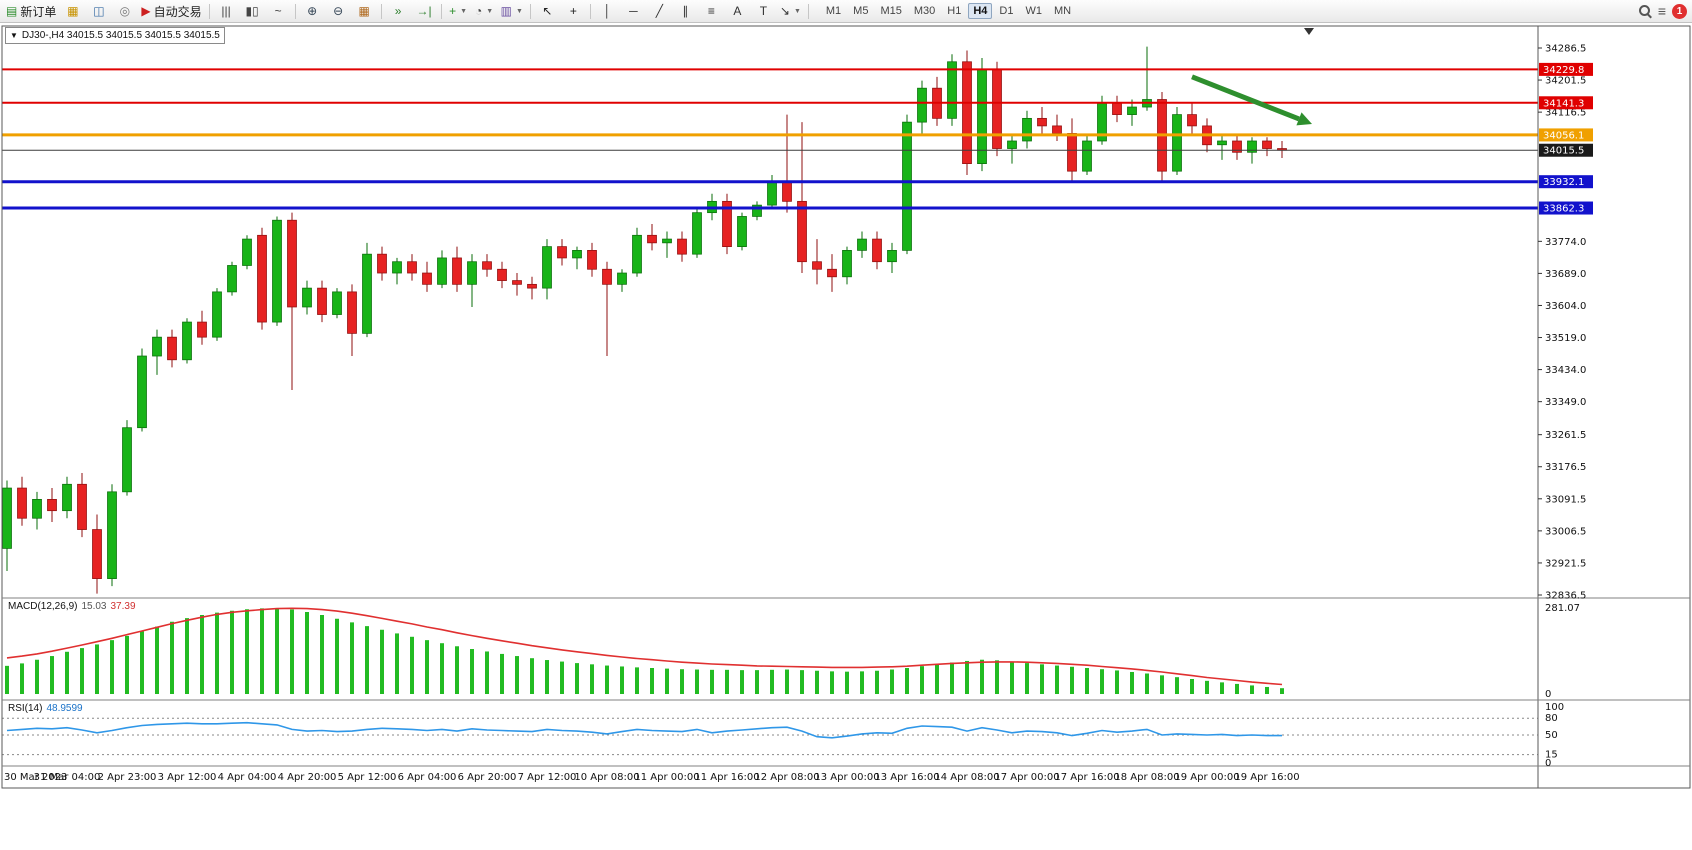 The image size is (1692, 850). What do you see at coordinates (479, 11) in the screenshot?
I see `periods-icon: ◔` at bounding box center [479, 11].